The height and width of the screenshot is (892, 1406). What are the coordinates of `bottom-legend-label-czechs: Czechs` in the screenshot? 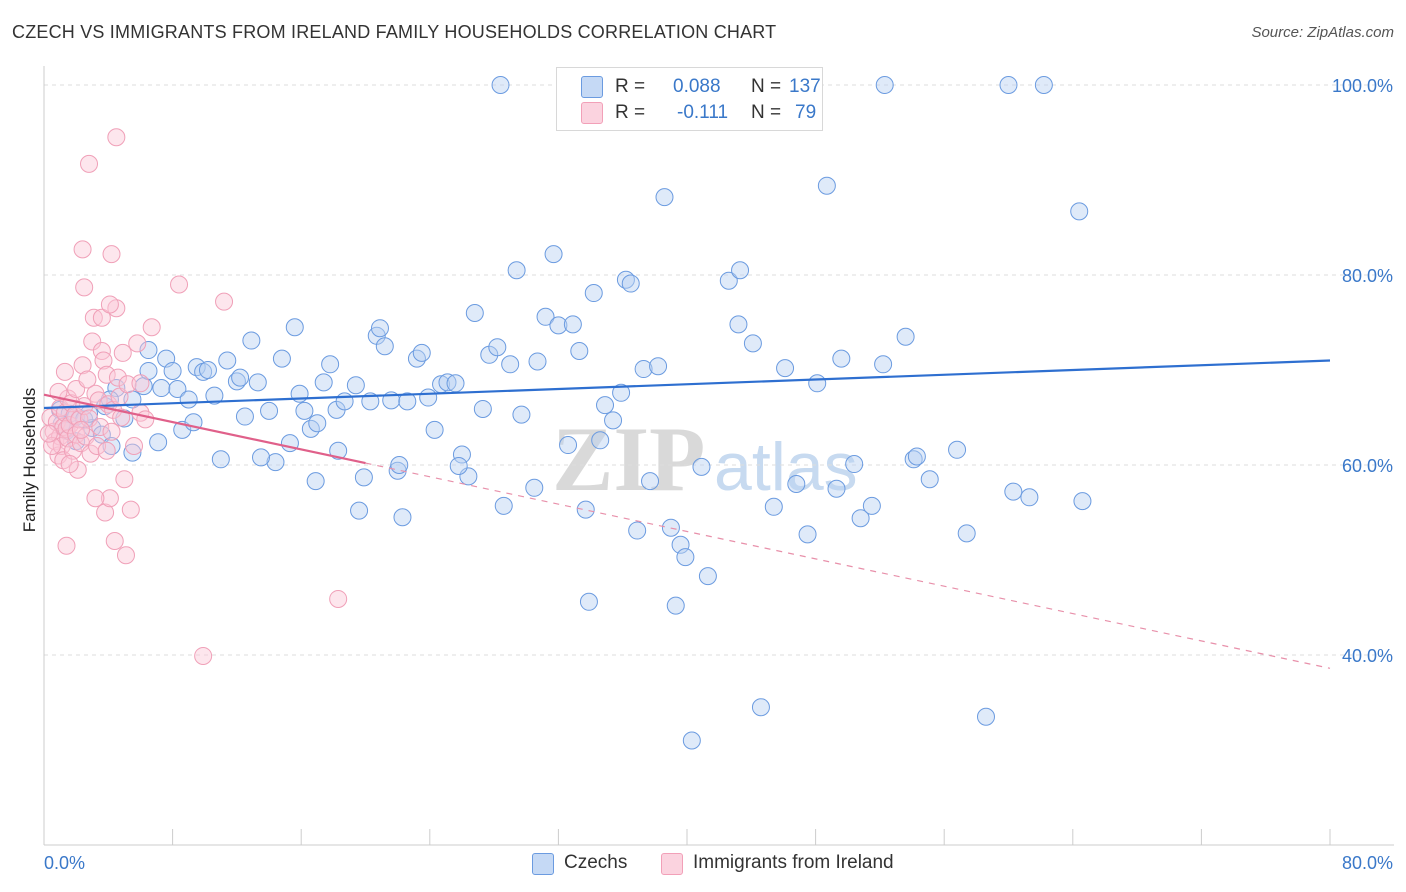 It's located at (596, 862).